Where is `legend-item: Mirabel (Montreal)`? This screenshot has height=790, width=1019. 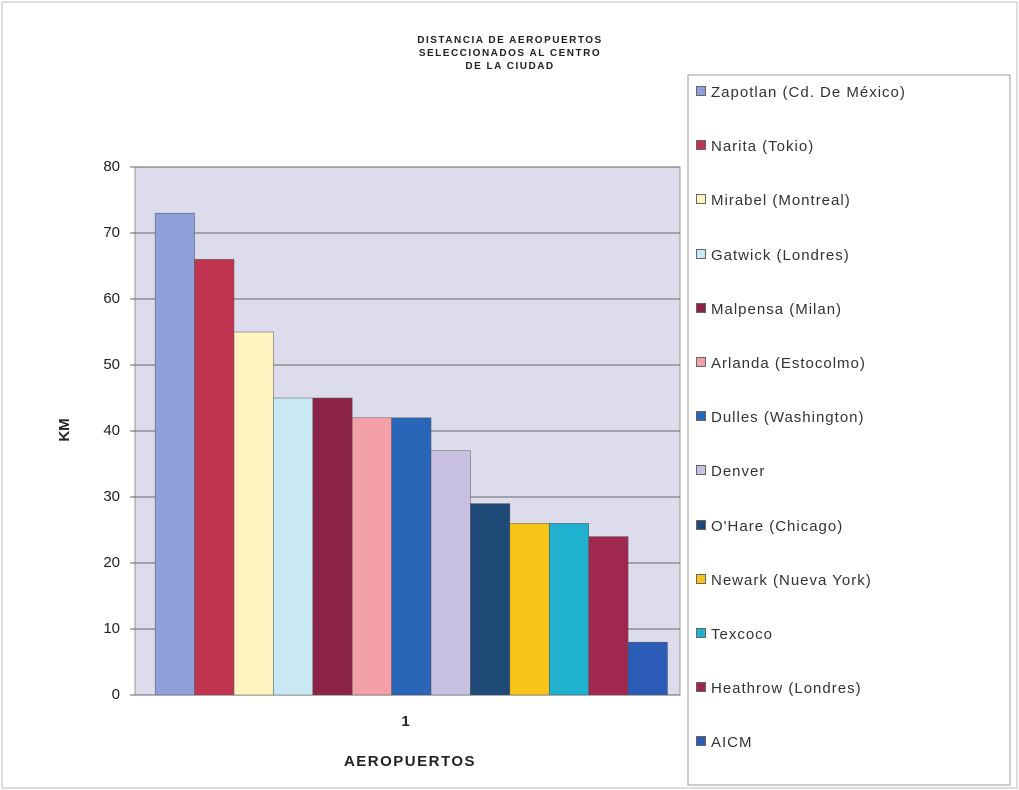 legend-item: Mirabel (Montreal) is located at coordinates (852, 200).